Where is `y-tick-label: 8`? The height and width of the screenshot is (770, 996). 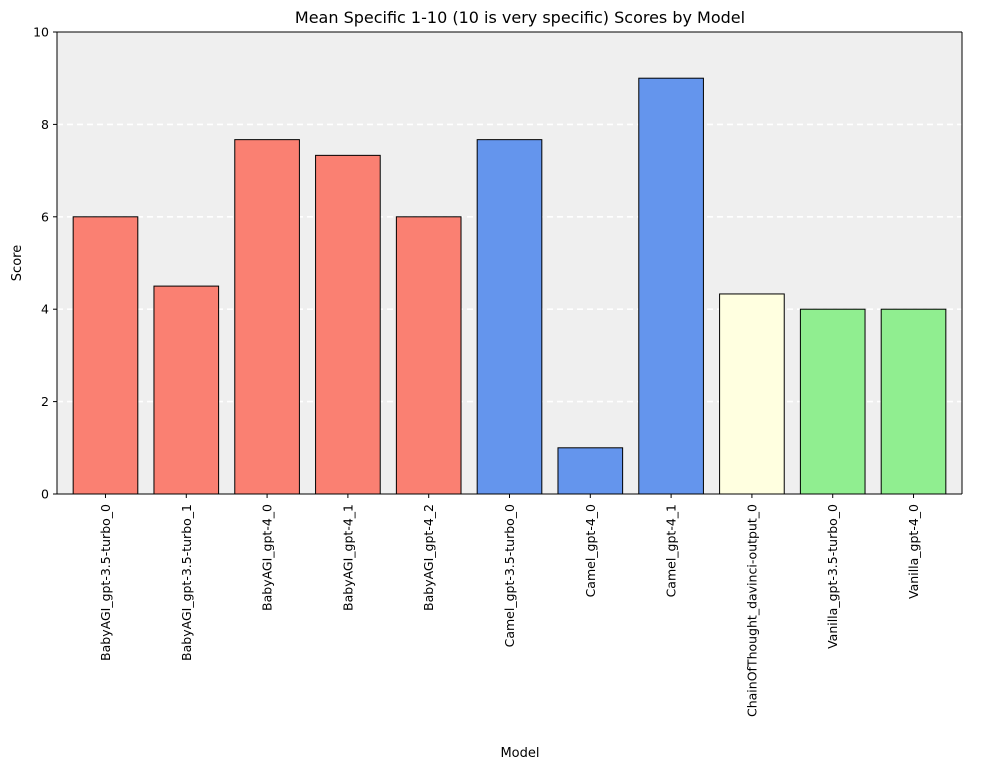 y-tick-label: 8 is located at coordinates (45, 124).